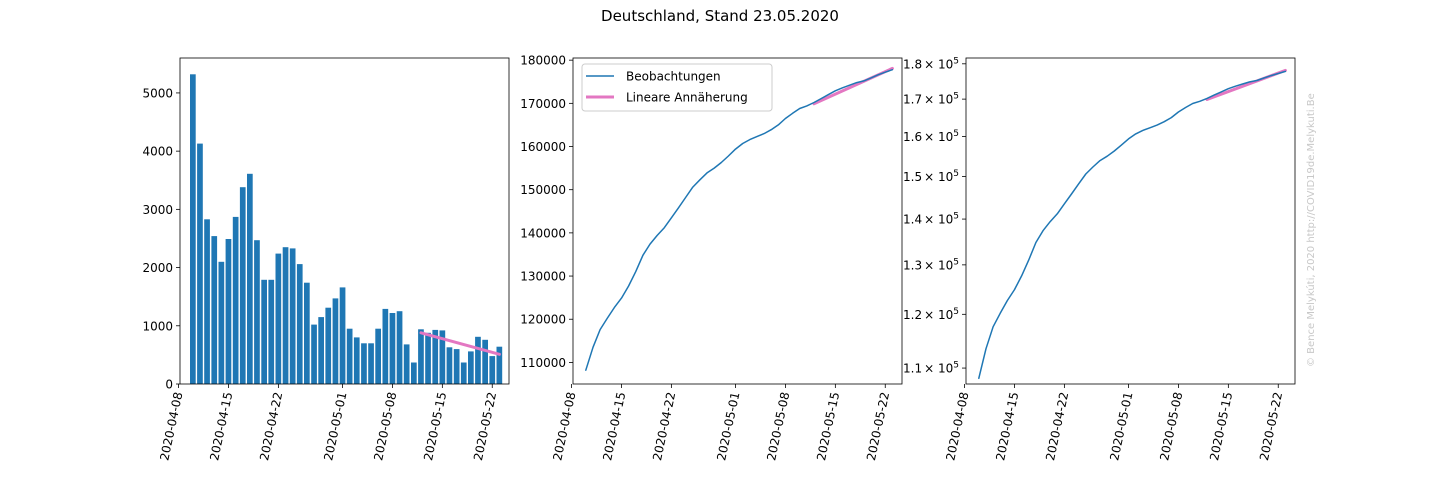 This screenshot has height=480, width=1440. Describe the element at coordinates (543, 190) in the screenshot. I see `y-tick-label: 150000` at that location.